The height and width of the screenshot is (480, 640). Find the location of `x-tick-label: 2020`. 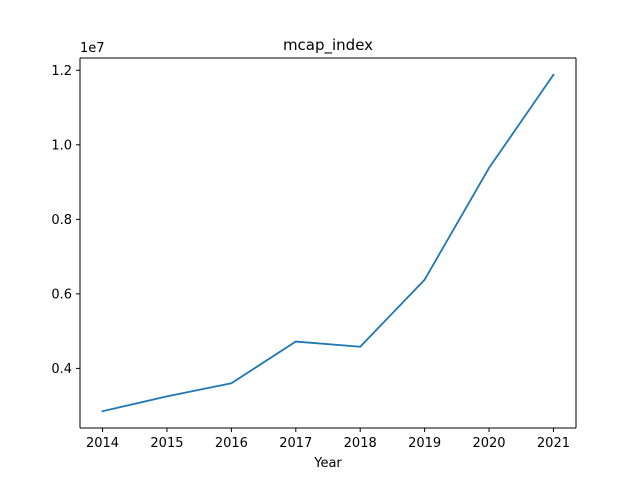

x-tick-label: 2020 is located at coordinates (488, 443).